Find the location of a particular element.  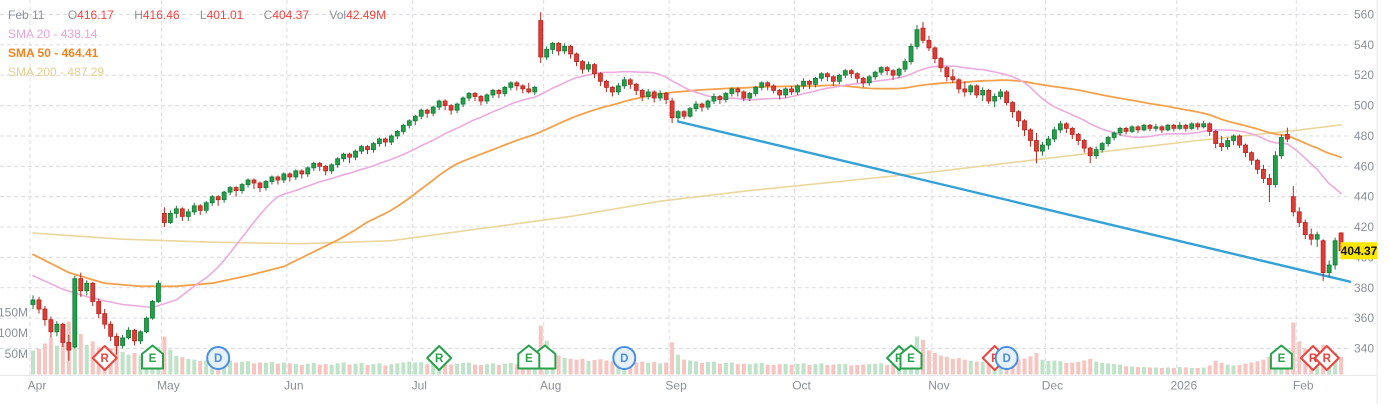

dividend-marker: D is located at coordinates (624, 358).